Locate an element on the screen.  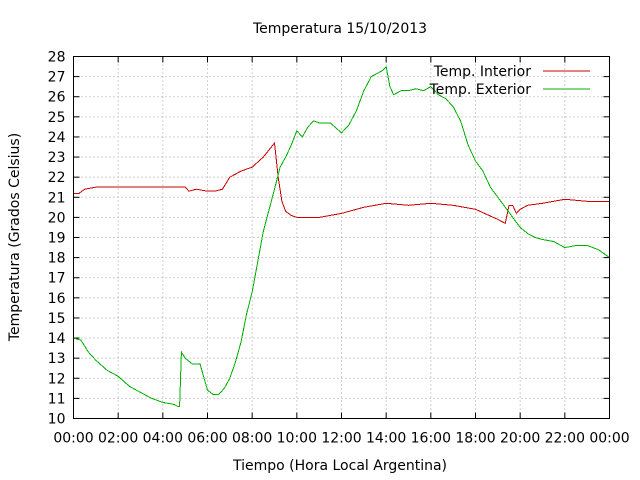
x-axis-label: Tiempo (Hora Local Argentina) is located at coordinates (339, 466).